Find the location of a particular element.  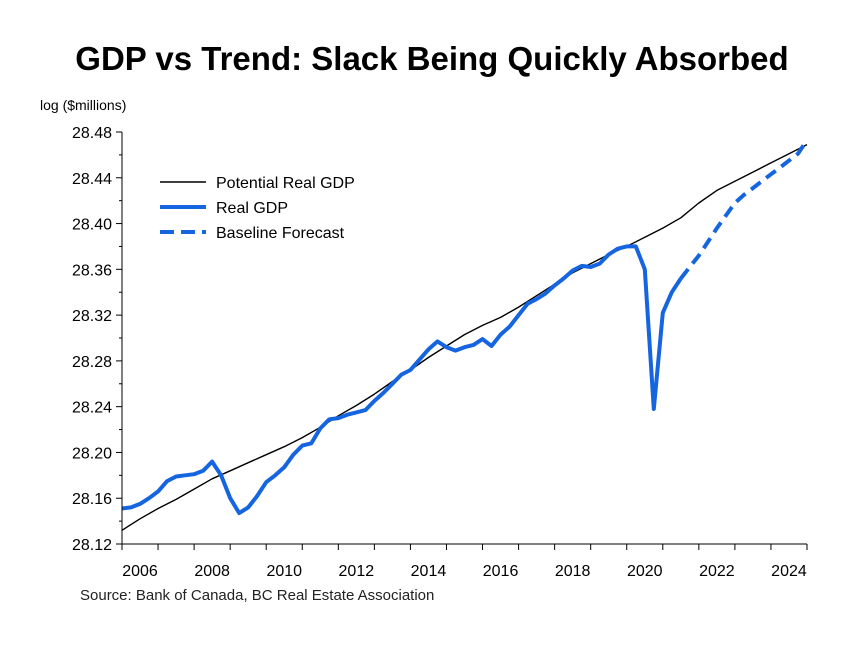

y-tick-label: 28.40 is located at coordinates (92, 225).